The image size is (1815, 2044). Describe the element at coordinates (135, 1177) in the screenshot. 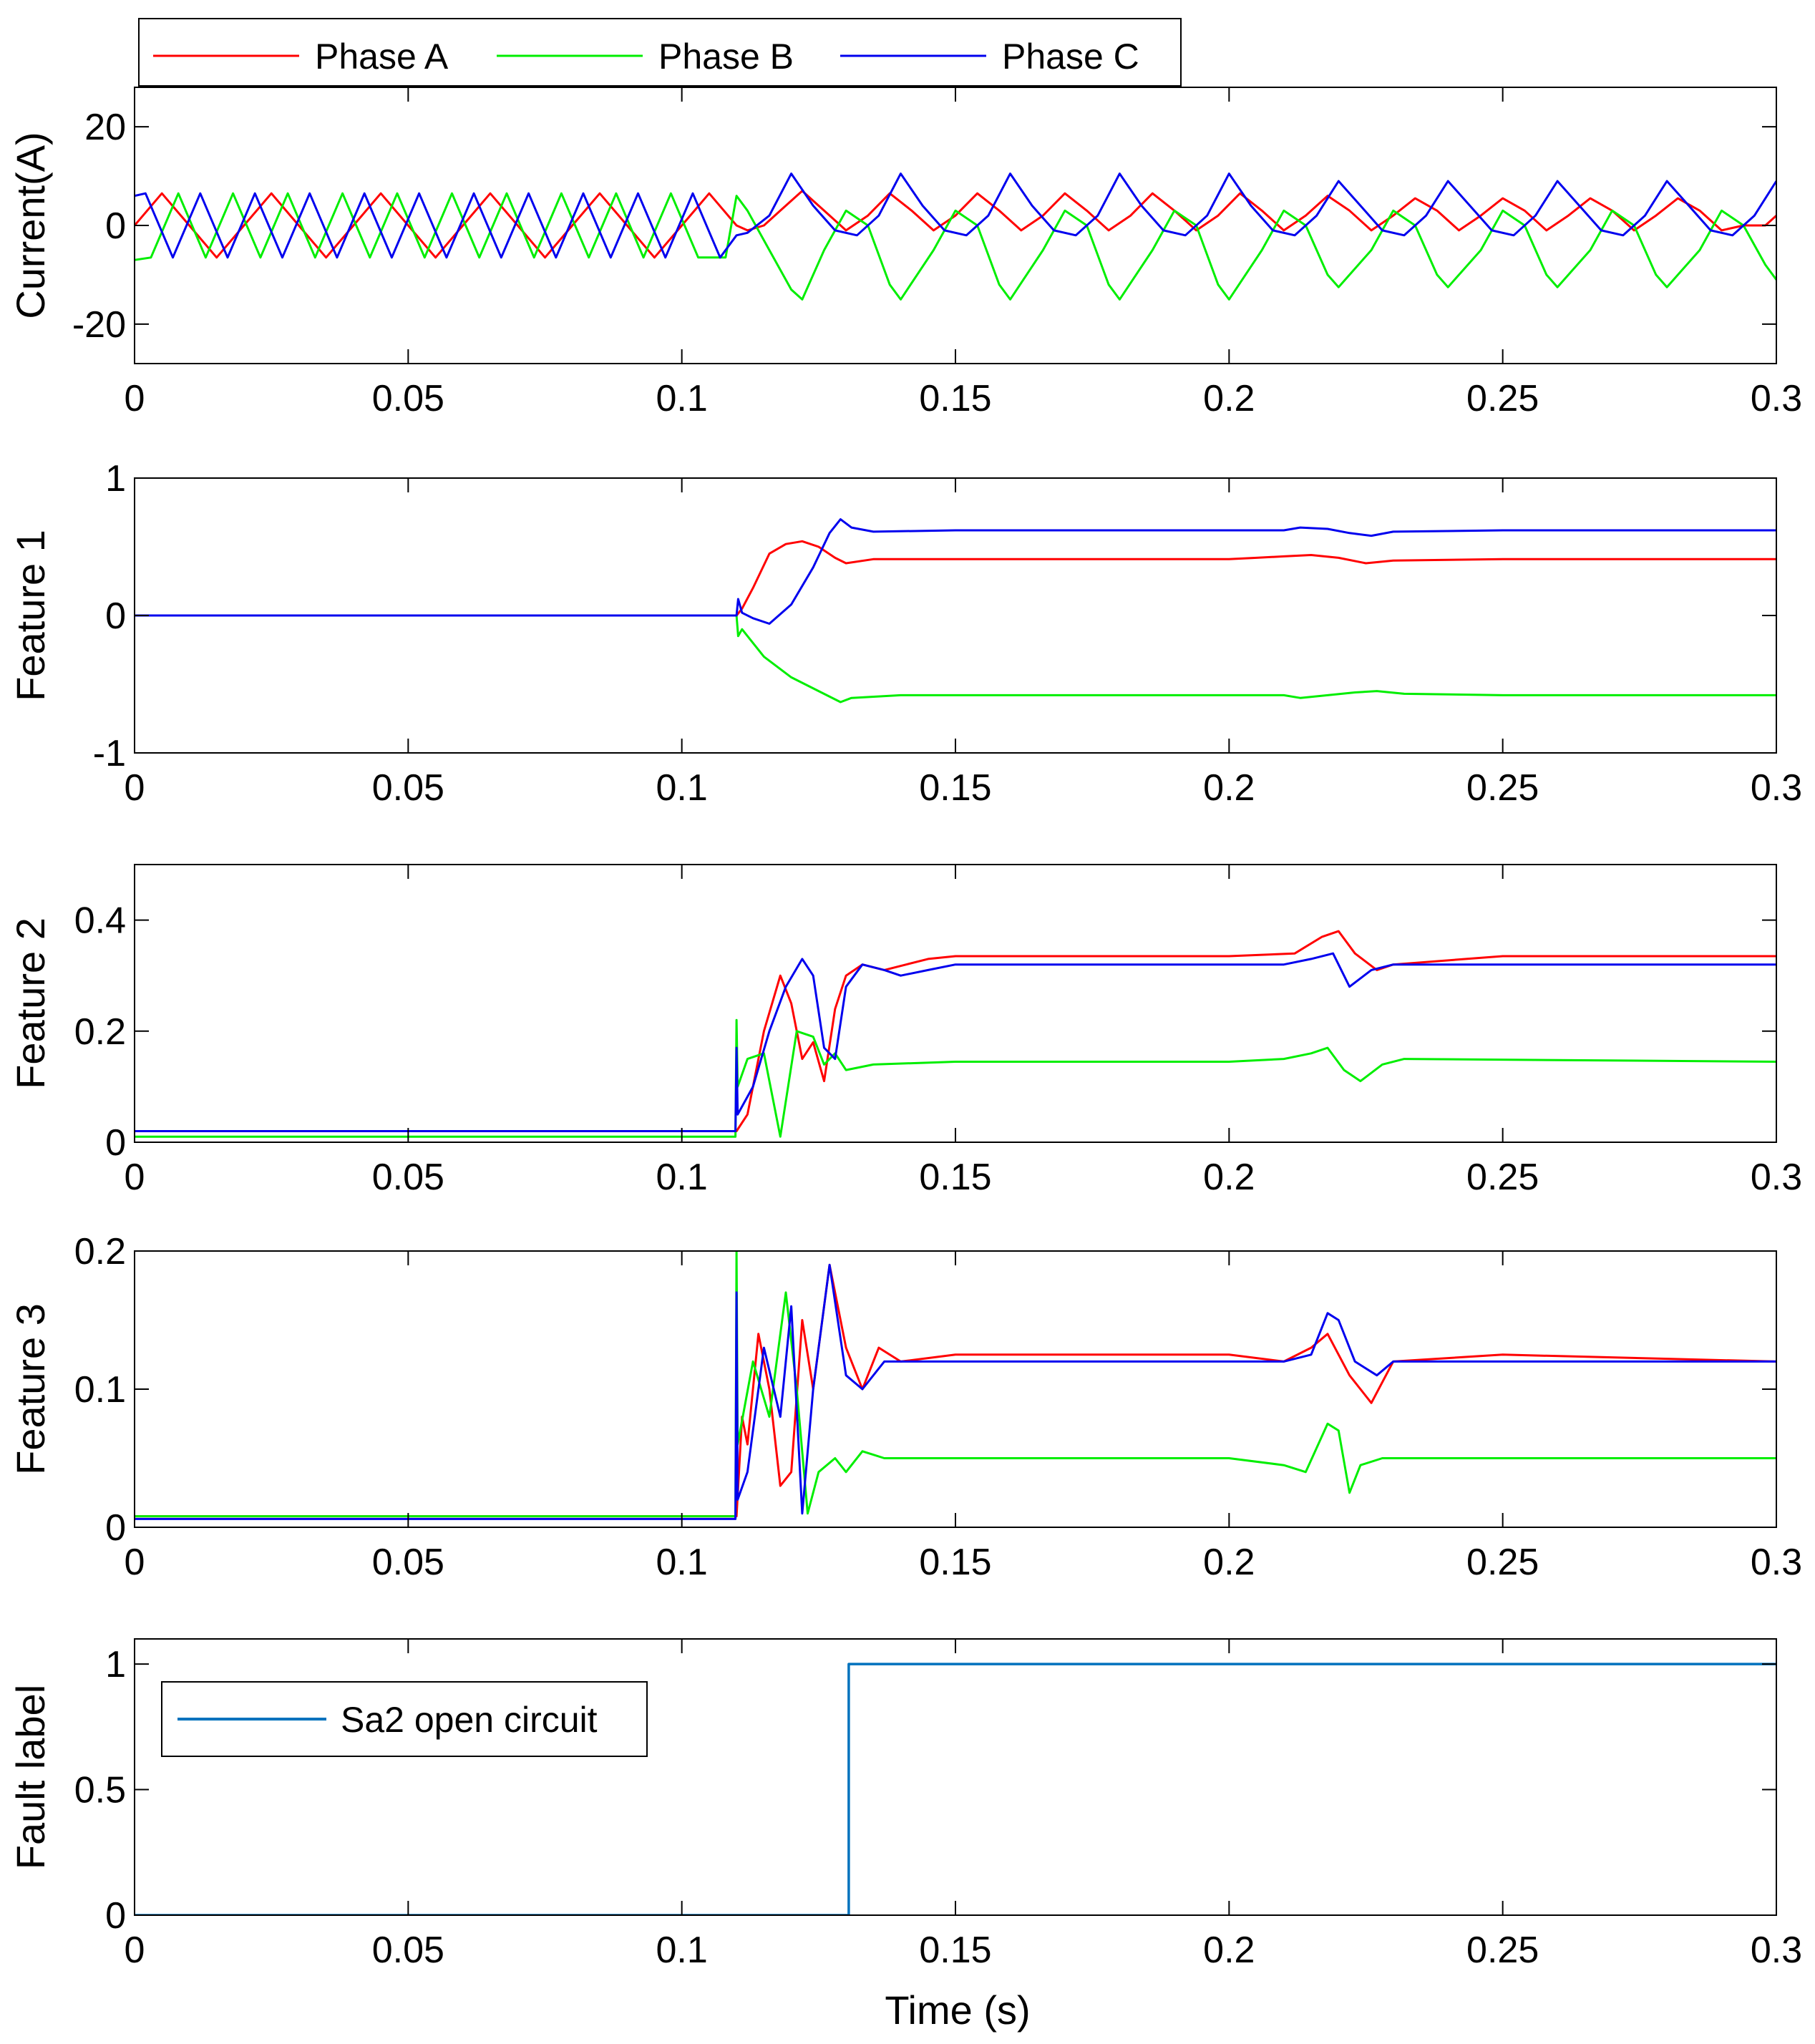

I see `feature2-xtick-label-0: 0` at that location.